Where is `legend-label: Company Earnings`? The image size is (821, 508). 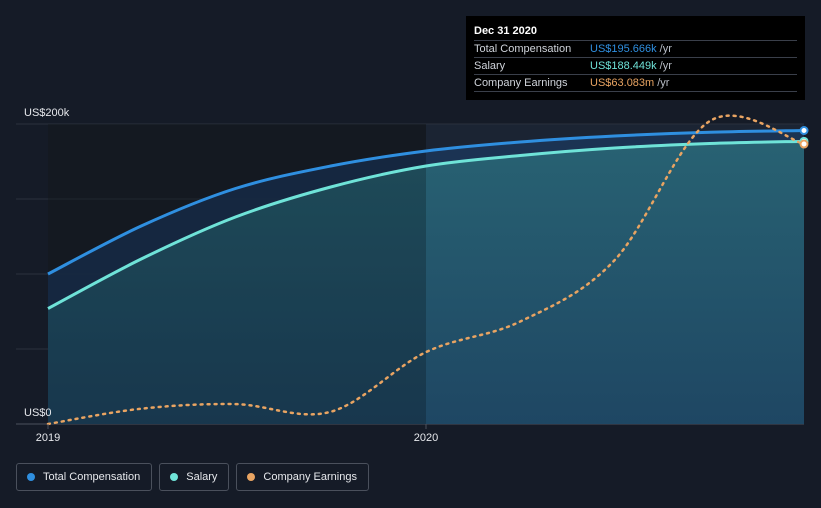
legend-label: Company Earnings is located at coordinates (310, 477).